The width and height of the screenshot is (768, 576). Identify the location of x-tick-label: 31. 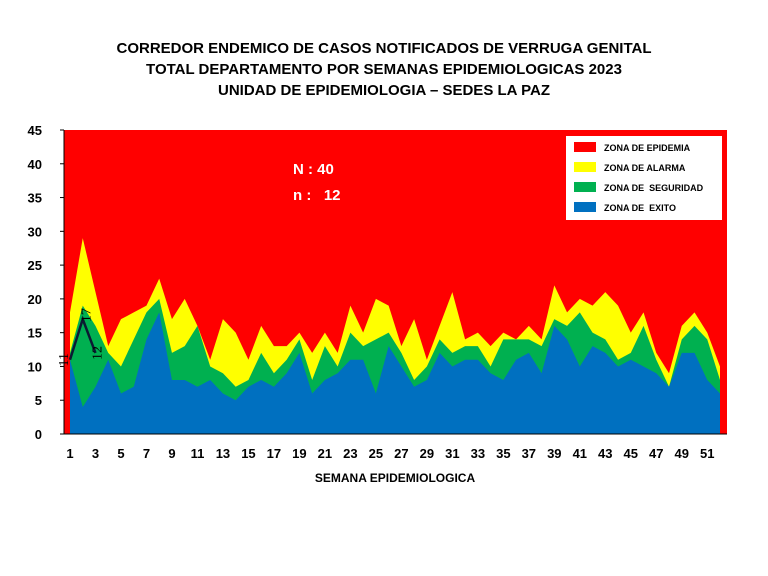
(452, 453).